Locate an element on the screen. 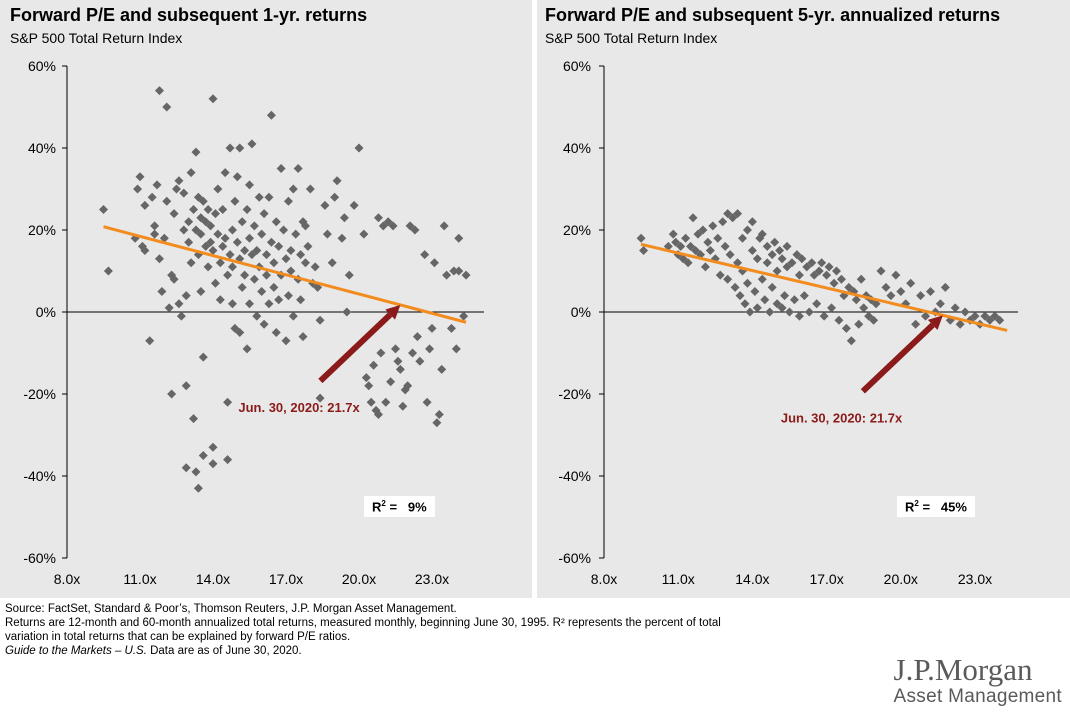 The width and height of the screenshot is (1070, 722). chart-subtitle: S&P 500 Total Return Index is located at coordinates (96, 38).